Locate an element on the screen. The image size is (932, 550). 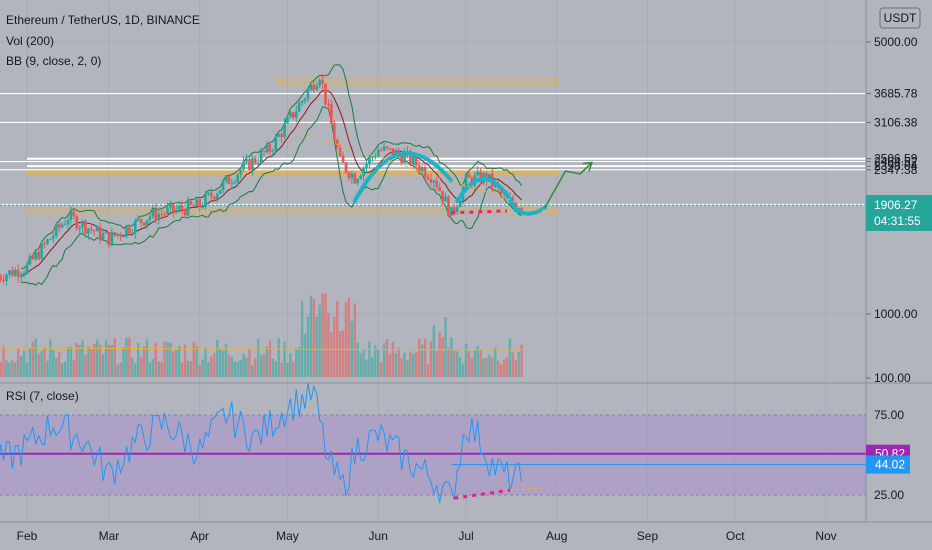
bb-legend: BB (9, close, 2, 0) is located at coordinates (53, 61).